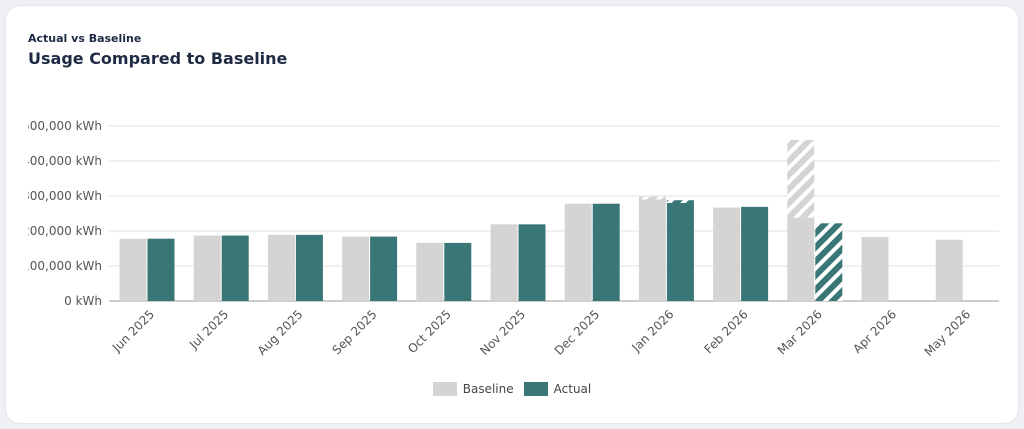 The image size is (1024, 429). I want to click on legend-item-baseline: Baseline, so click(473, 389).